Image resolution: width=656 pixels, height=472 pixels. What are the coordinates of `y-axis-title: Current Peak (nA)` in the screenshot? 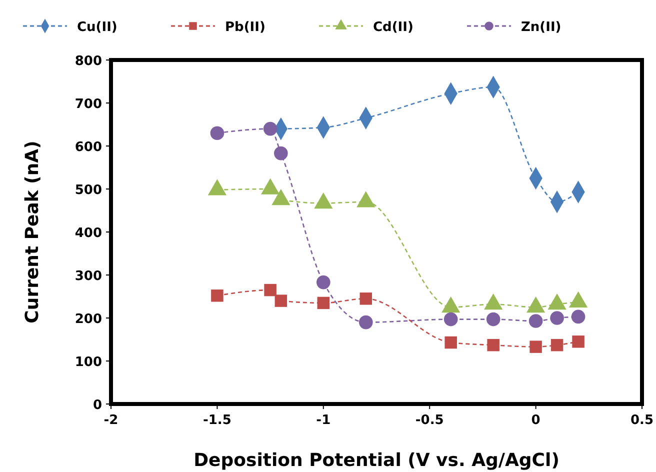 It's located at (32, 232).